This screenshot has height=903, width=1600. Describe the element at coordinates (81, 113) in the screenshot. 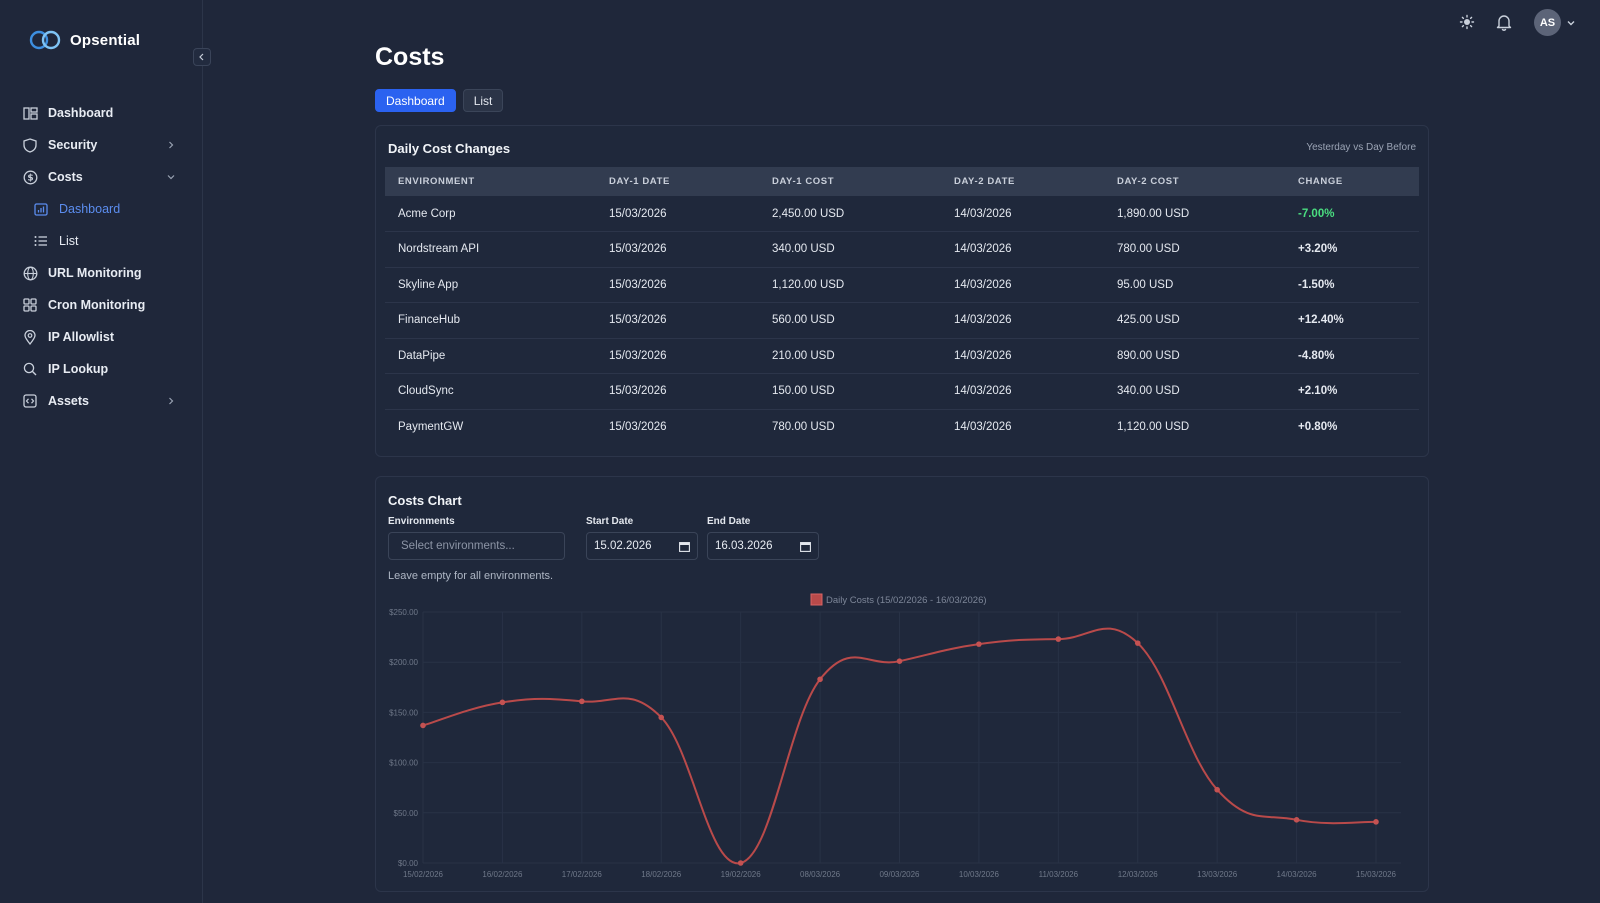

I see `sidebar-item-label: Dashboard` at that location.